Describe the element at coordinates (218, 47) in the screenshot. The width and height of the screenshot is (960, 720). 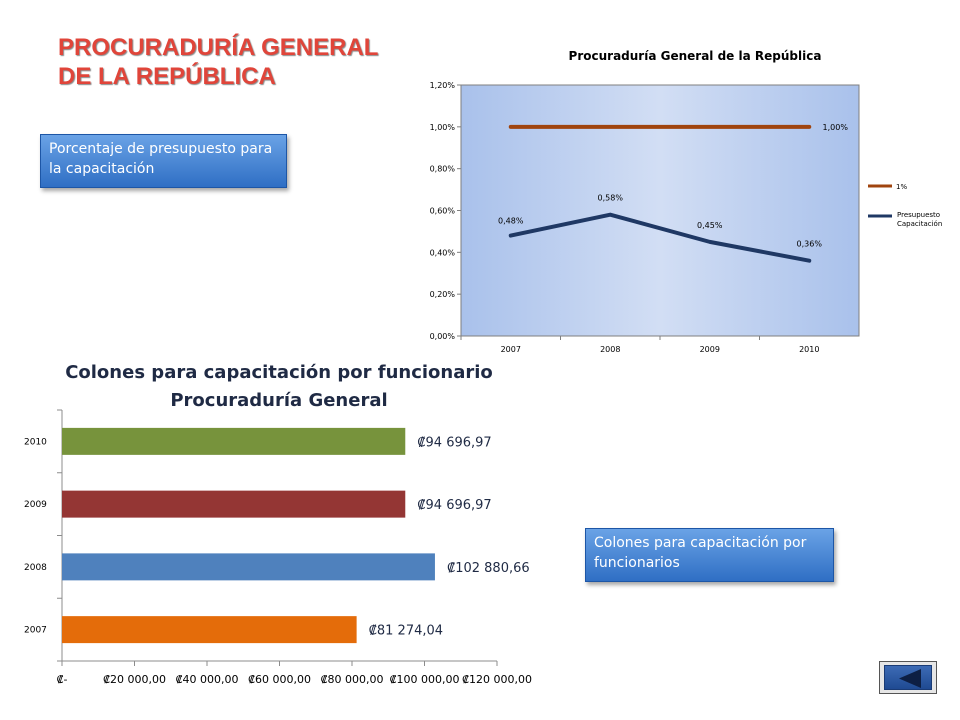
I see `slide-title-line-1: PROCURADURÍA GENERAL` at that location.